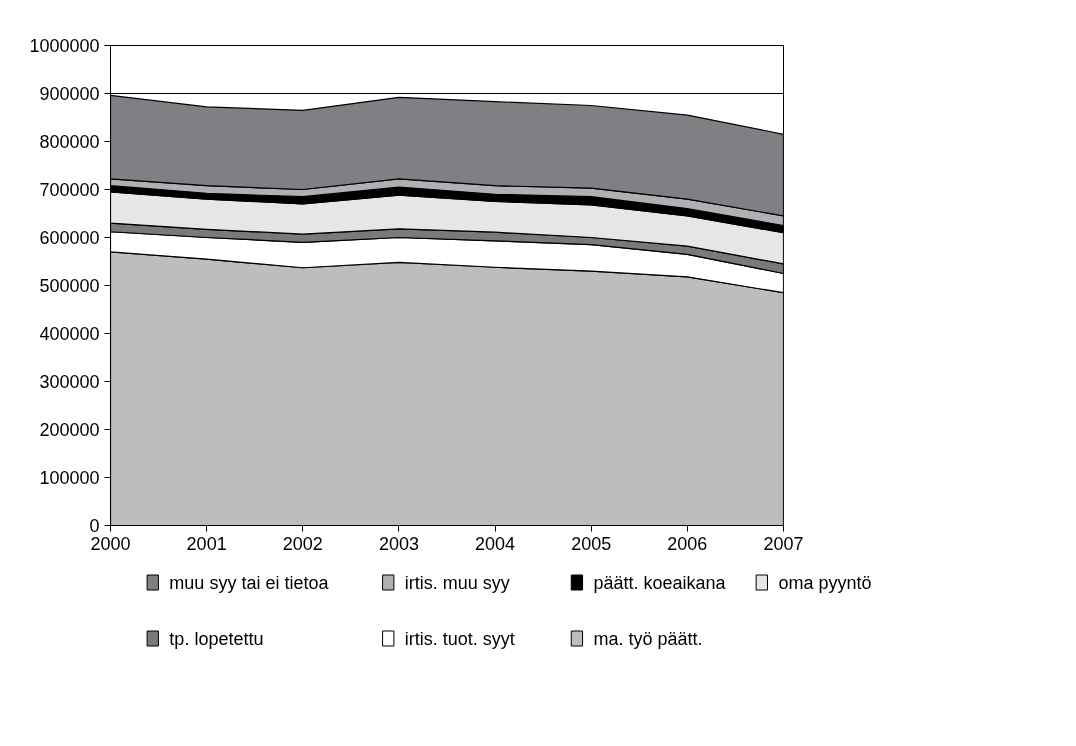 Image resolution: width=1076 pixels, height=746 pixels. What do you see at coordinates (648, 638) in the screenshot?
I see `legend-label: ma. työ päätt.` at bounding box center [648, 638].